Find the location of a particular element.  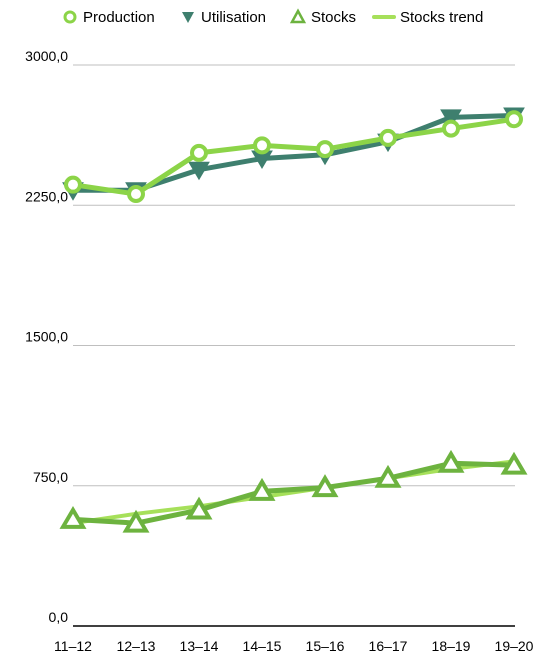

y-tick-label: 750,0 is located at coordinates (50, 477).